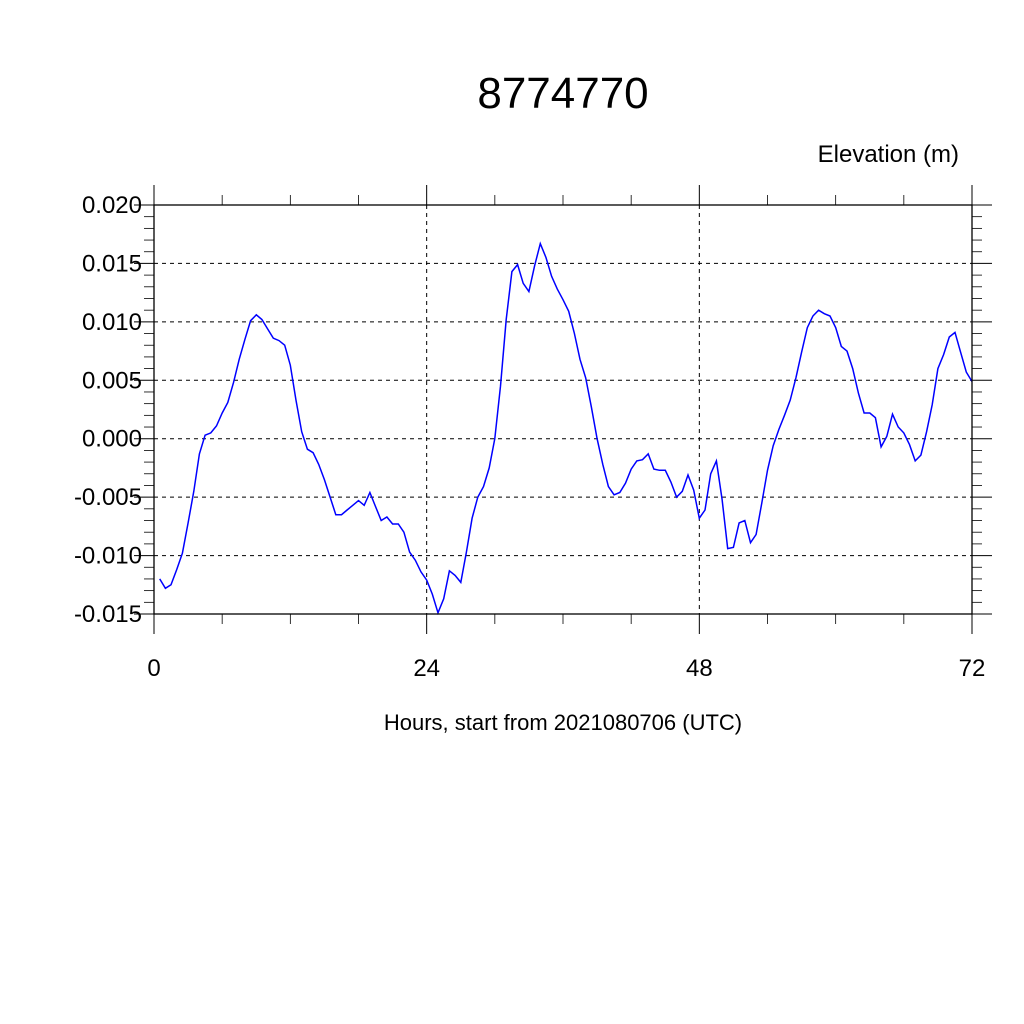 The image size is (1024, 1024). What do you see at coordinates (112, 205) in the screenshot?
I see `y-tick-label: 0.020` at bounding box center [112, 205].